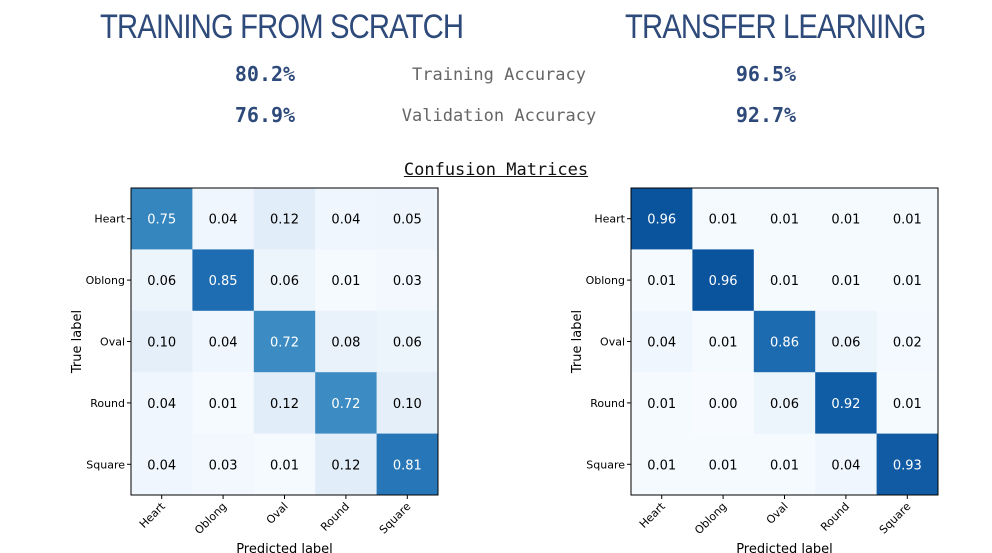  Describe the element at coordinates (835, 517) in the screenshot. I see `x-tick-round: Round` at that location.